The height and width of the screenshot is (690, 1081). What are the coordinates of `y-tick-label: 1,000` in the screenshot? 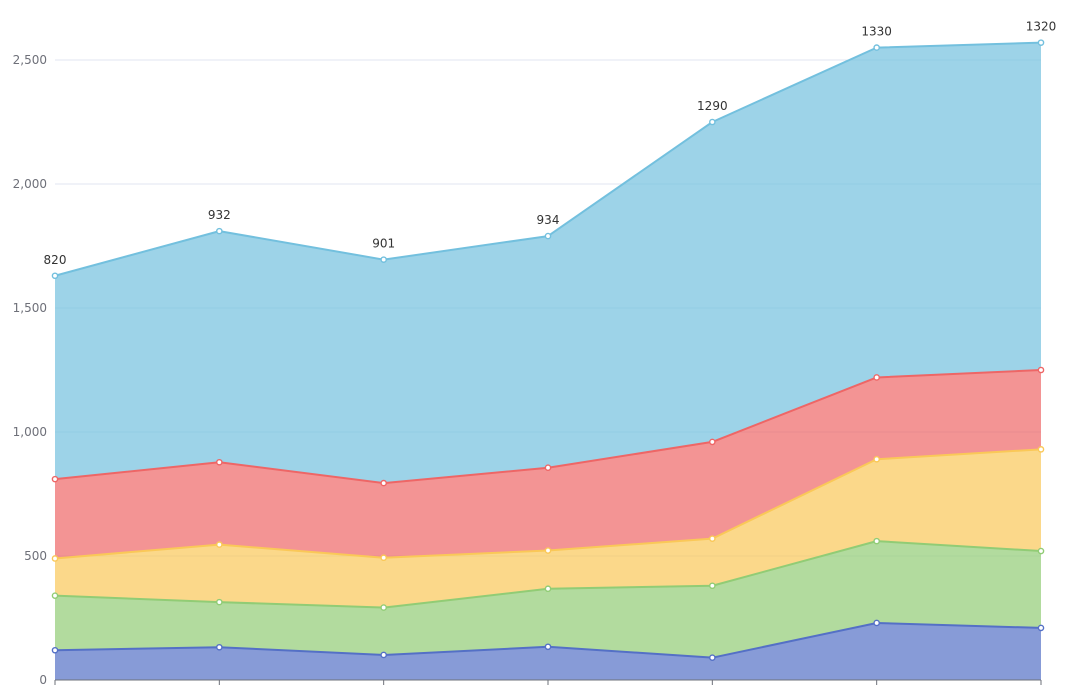 It's located at (30, 432).